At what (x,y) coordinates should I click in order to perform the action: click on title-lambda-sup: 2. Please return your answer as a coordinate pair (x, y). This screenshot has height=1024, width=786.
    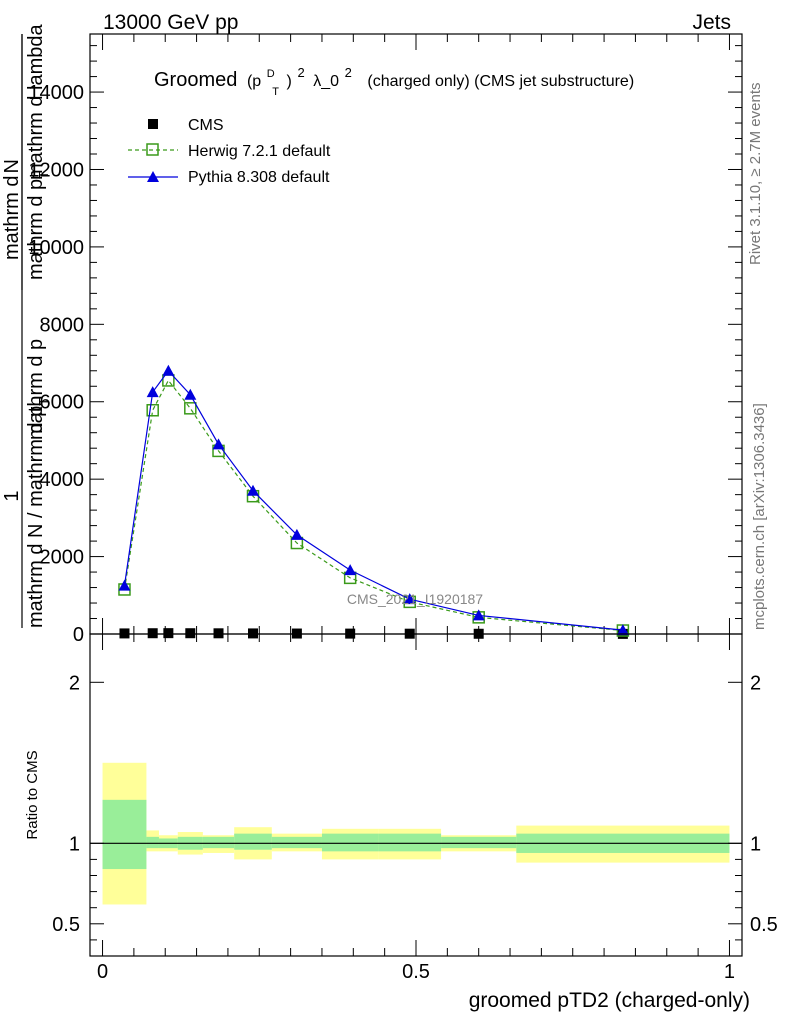
    Looking at the image, I should click on (348, 72).